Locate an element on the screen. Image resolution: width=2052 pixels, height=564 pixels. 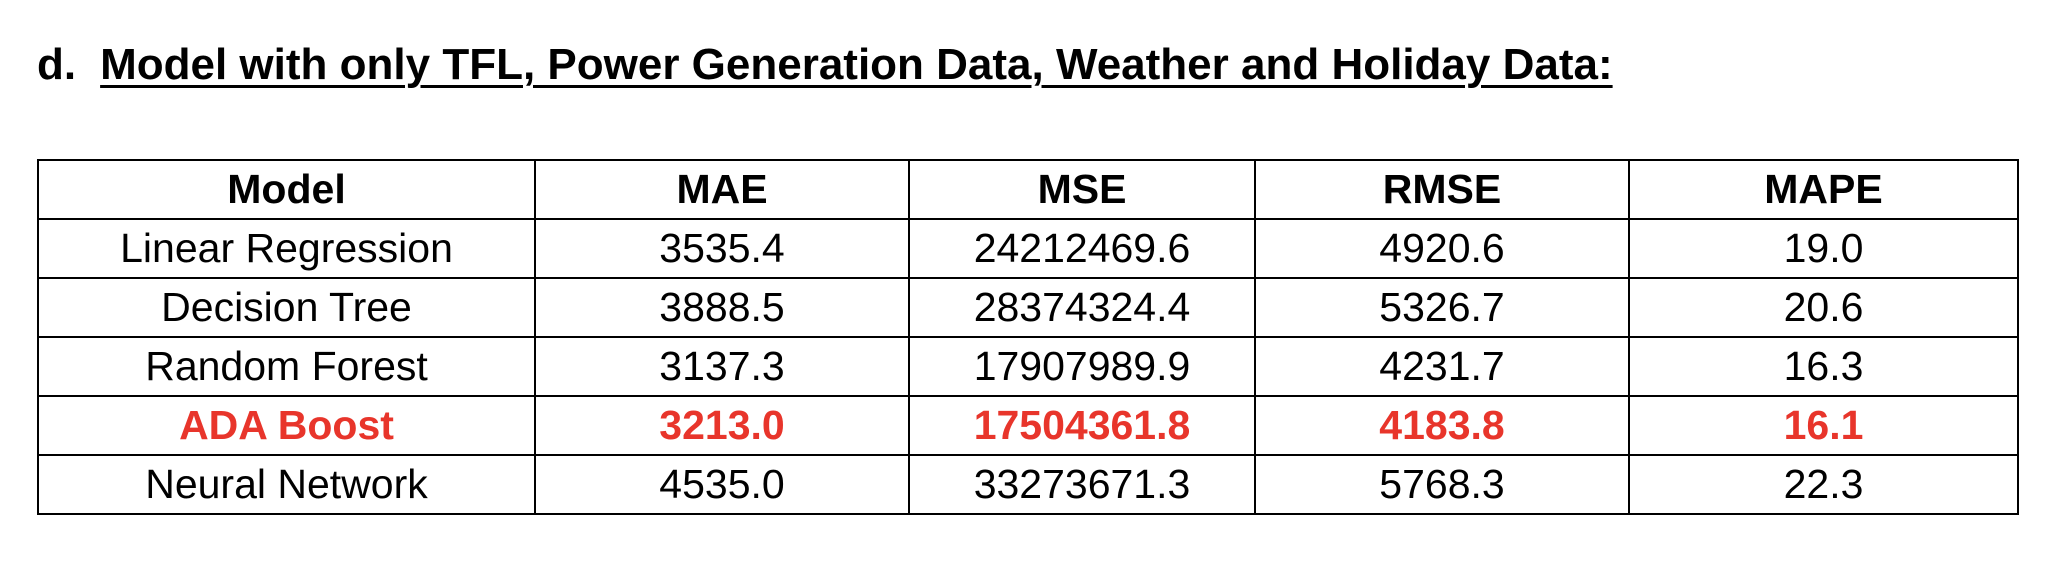
table-row: ADA Boost 3213.0 17504361.8 4183.8 16.1 is located at coordinates (1028, 425).